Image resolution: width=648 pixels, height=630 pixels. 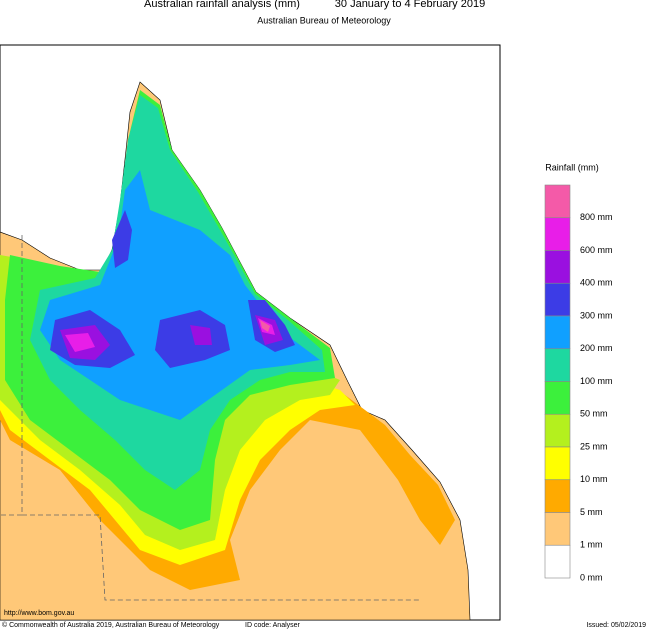 What do you see at coordinates (591, 577) in the screenshot?
I see `legend-label: 0 mm` at bounding box center [591, 577].